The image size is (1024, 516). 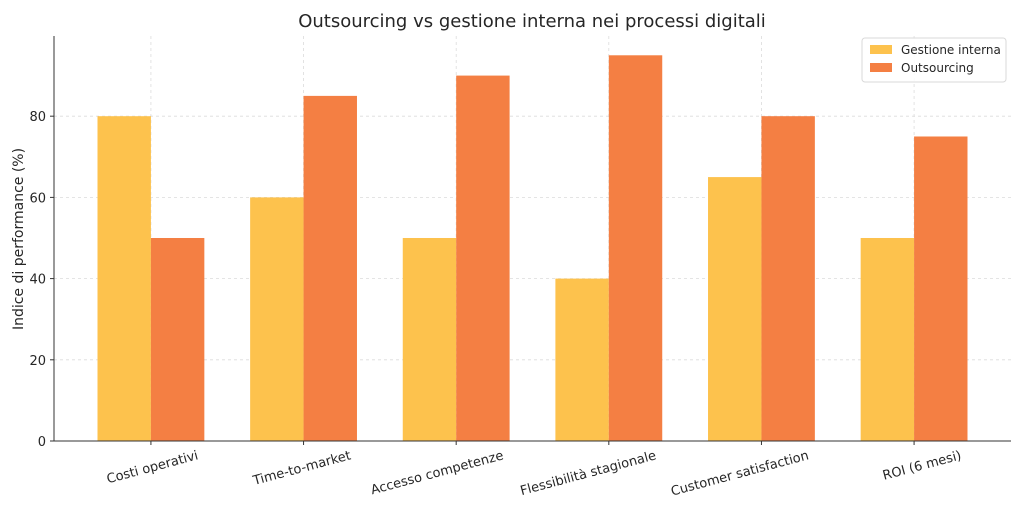 What do you see at coordinates (588, 473) in the screenshot?
I see `x-tick-label: Flessibilità stagionale` at bounding box center [588, 473].